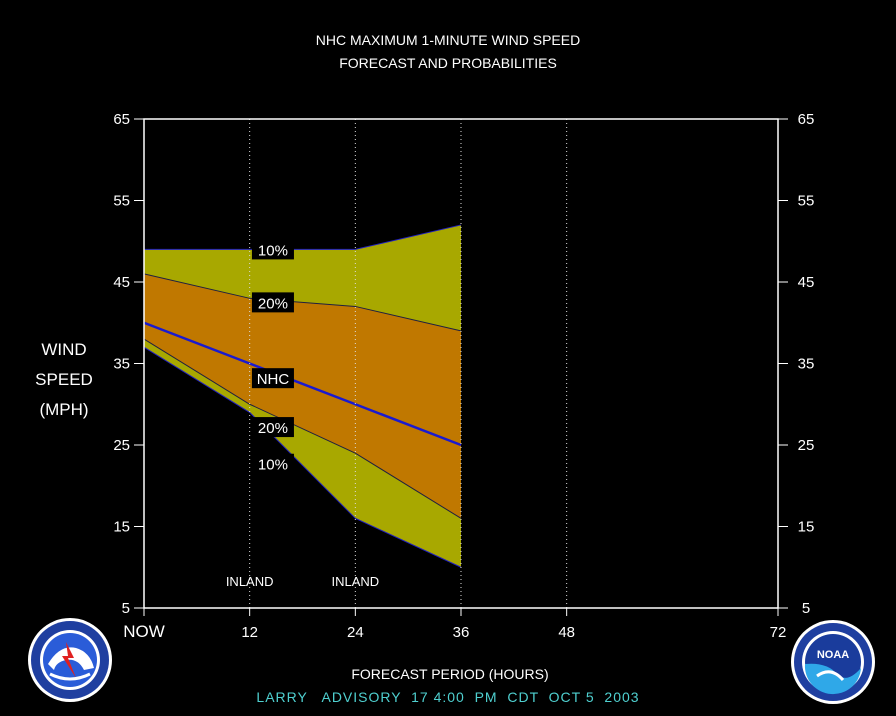 The image size is (896, 716). What do you see at coordinates (833, 655) in the screenshot?
I see `svg-text: NOAA` at bounding box center [833, 655].